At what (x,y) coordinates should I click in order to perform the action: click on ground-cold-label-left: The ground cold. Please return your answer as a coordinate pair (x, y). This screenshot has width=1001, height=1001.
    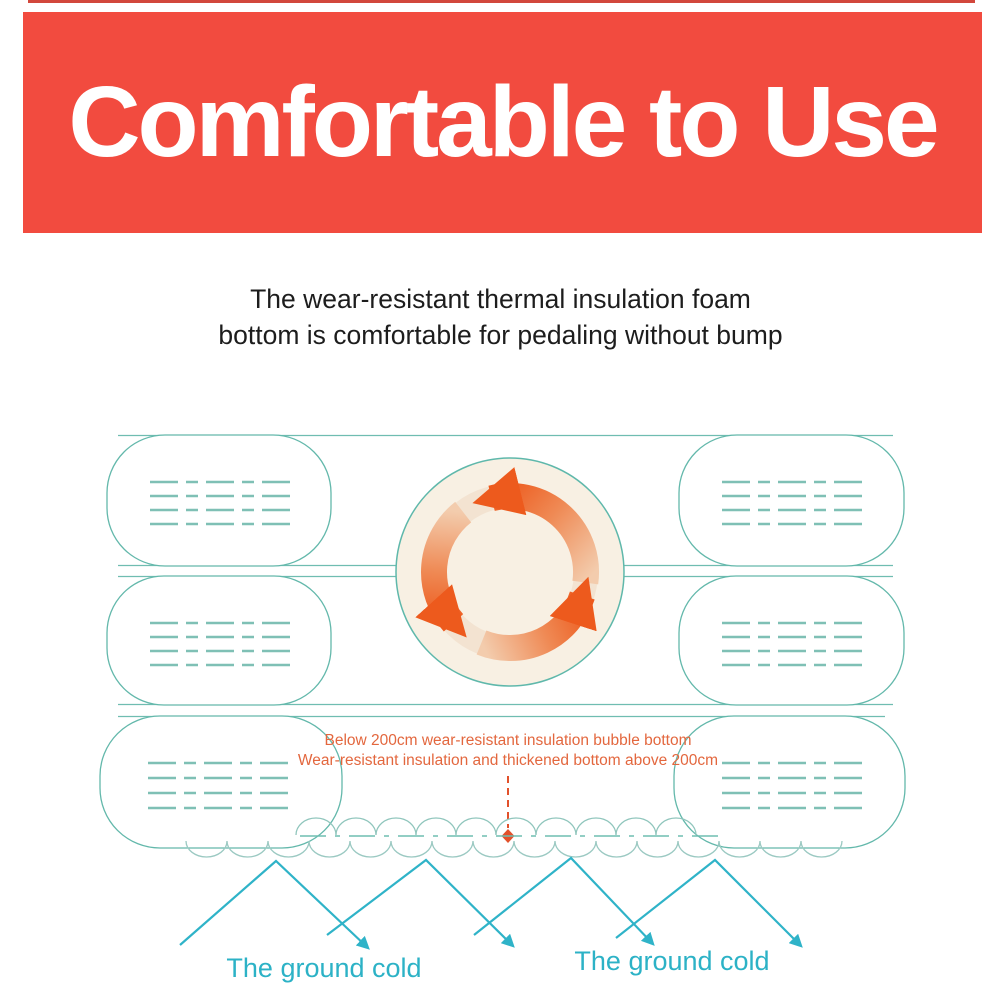
    Looking at the image, I should click on (323, 968).